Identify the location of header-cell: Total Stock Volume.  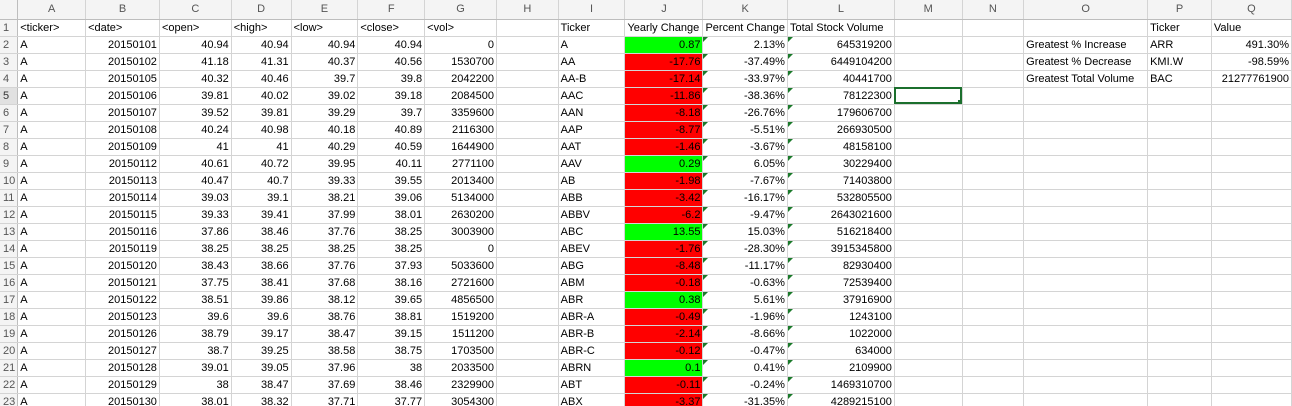
(841, 28).